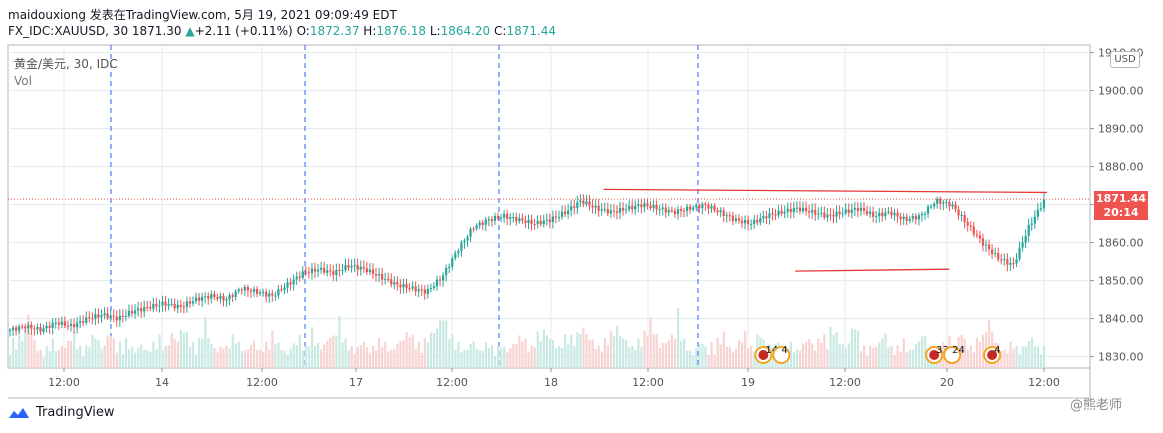 The image size is (1163, 433). I want to click on currency-button: USD, so click(1125, 59).